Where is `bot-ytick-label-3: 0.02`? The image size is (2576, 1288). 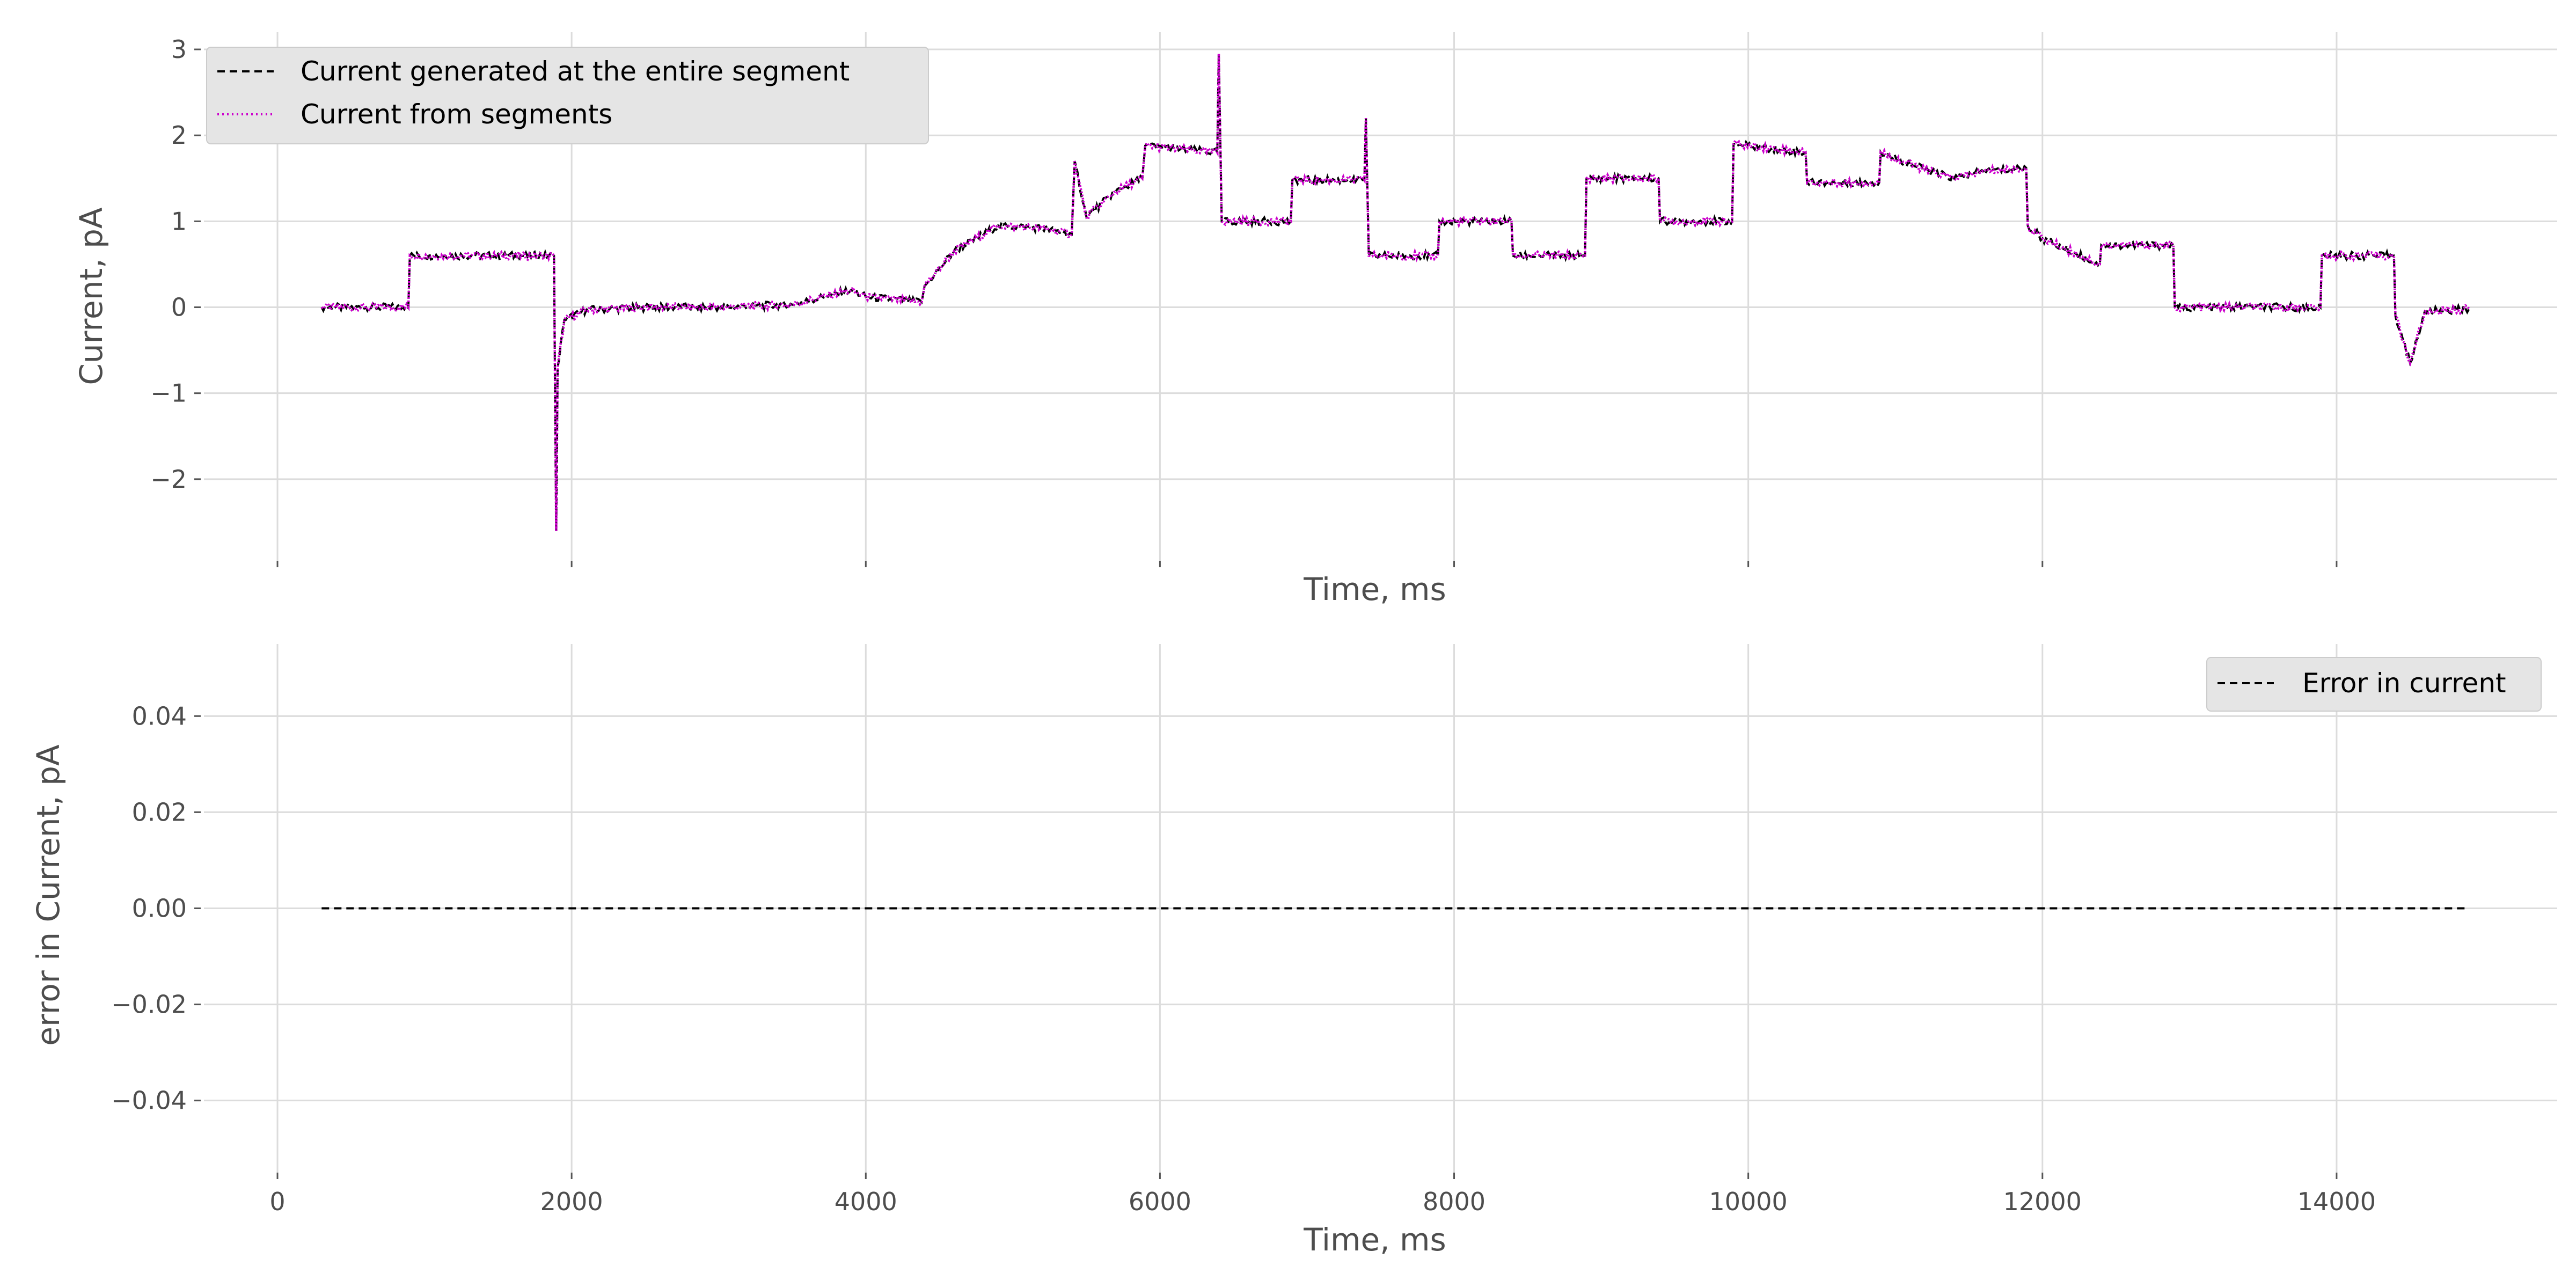 bot-ytick-label-3: 0.02 is located at coordinates (159, 811).